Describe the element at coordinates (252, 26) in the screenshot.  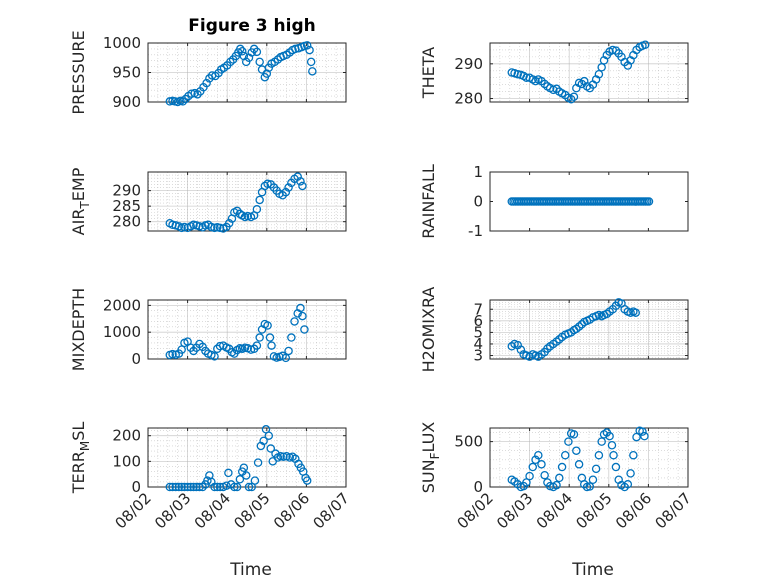
I see `figure-title: Figure 3 high` at that location.